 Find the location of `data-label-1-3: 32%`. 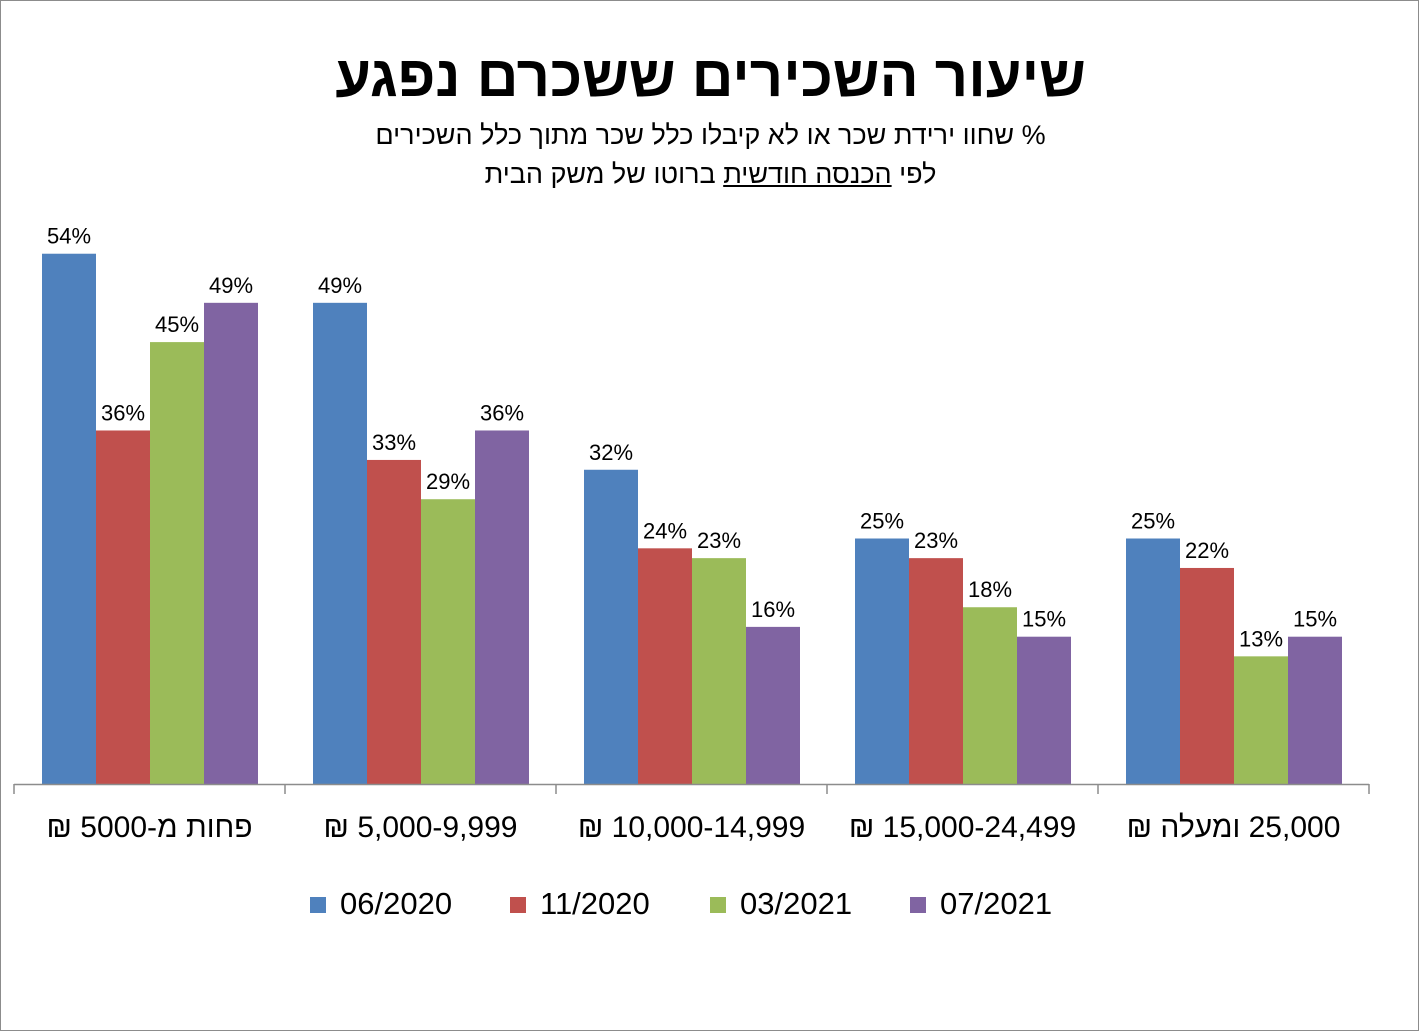

data-label-1-3: 32% is located at coordinates (611, 452).